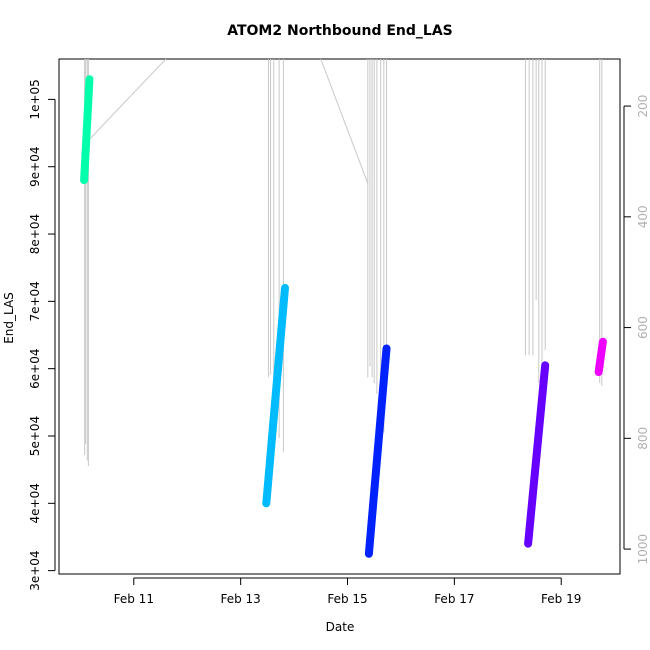  What do you see at coordinates (600, 357) in the screenshot?
I see `series-5-points` at bounding box center [600, 357].